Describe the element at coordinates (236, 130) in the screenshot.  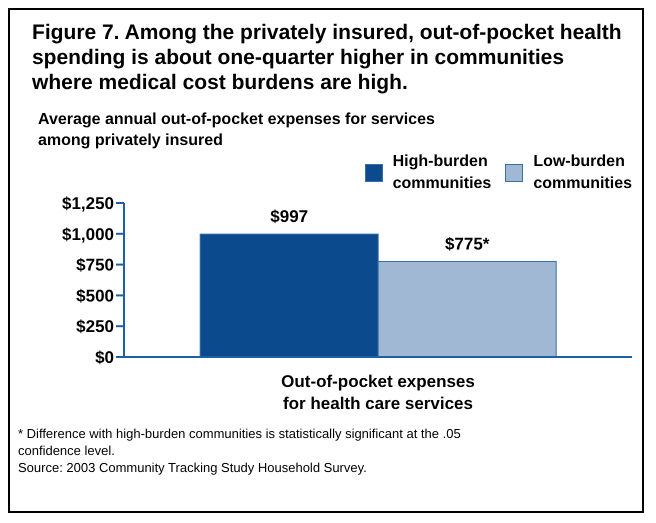
I see `y-axis-title: Average annual out-of-pocket expenses for services among privately insured` at that location.